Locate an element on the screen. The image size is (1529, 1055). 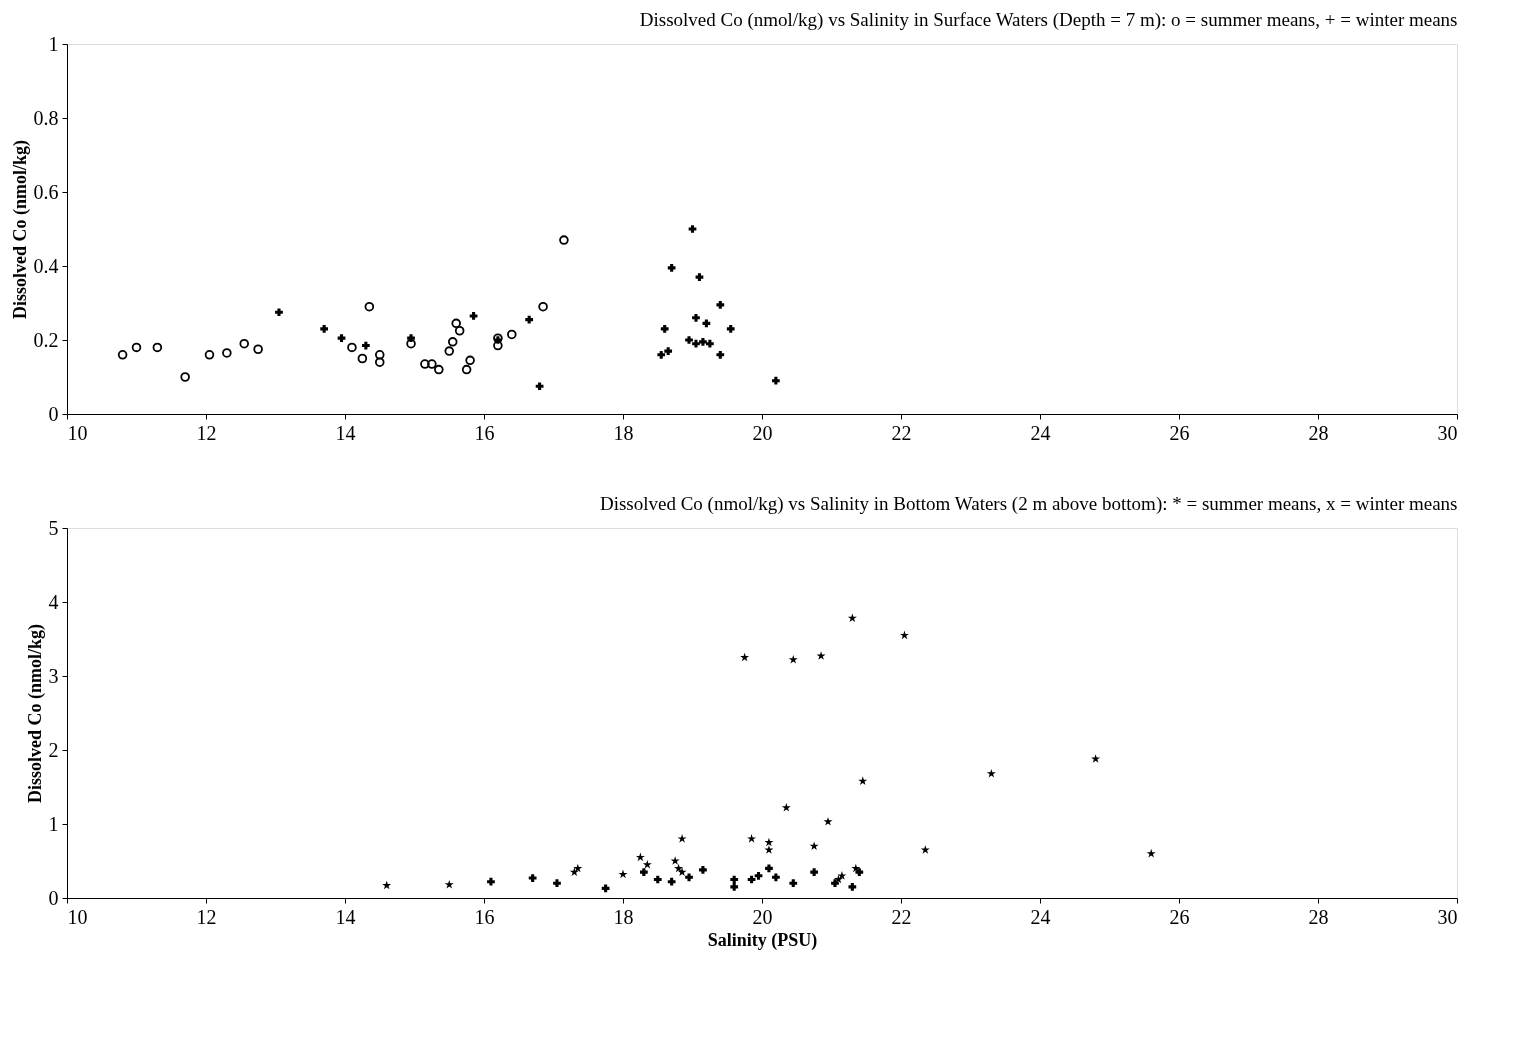
y-tick-label: 0.6 is located at coordinates (46, 191).